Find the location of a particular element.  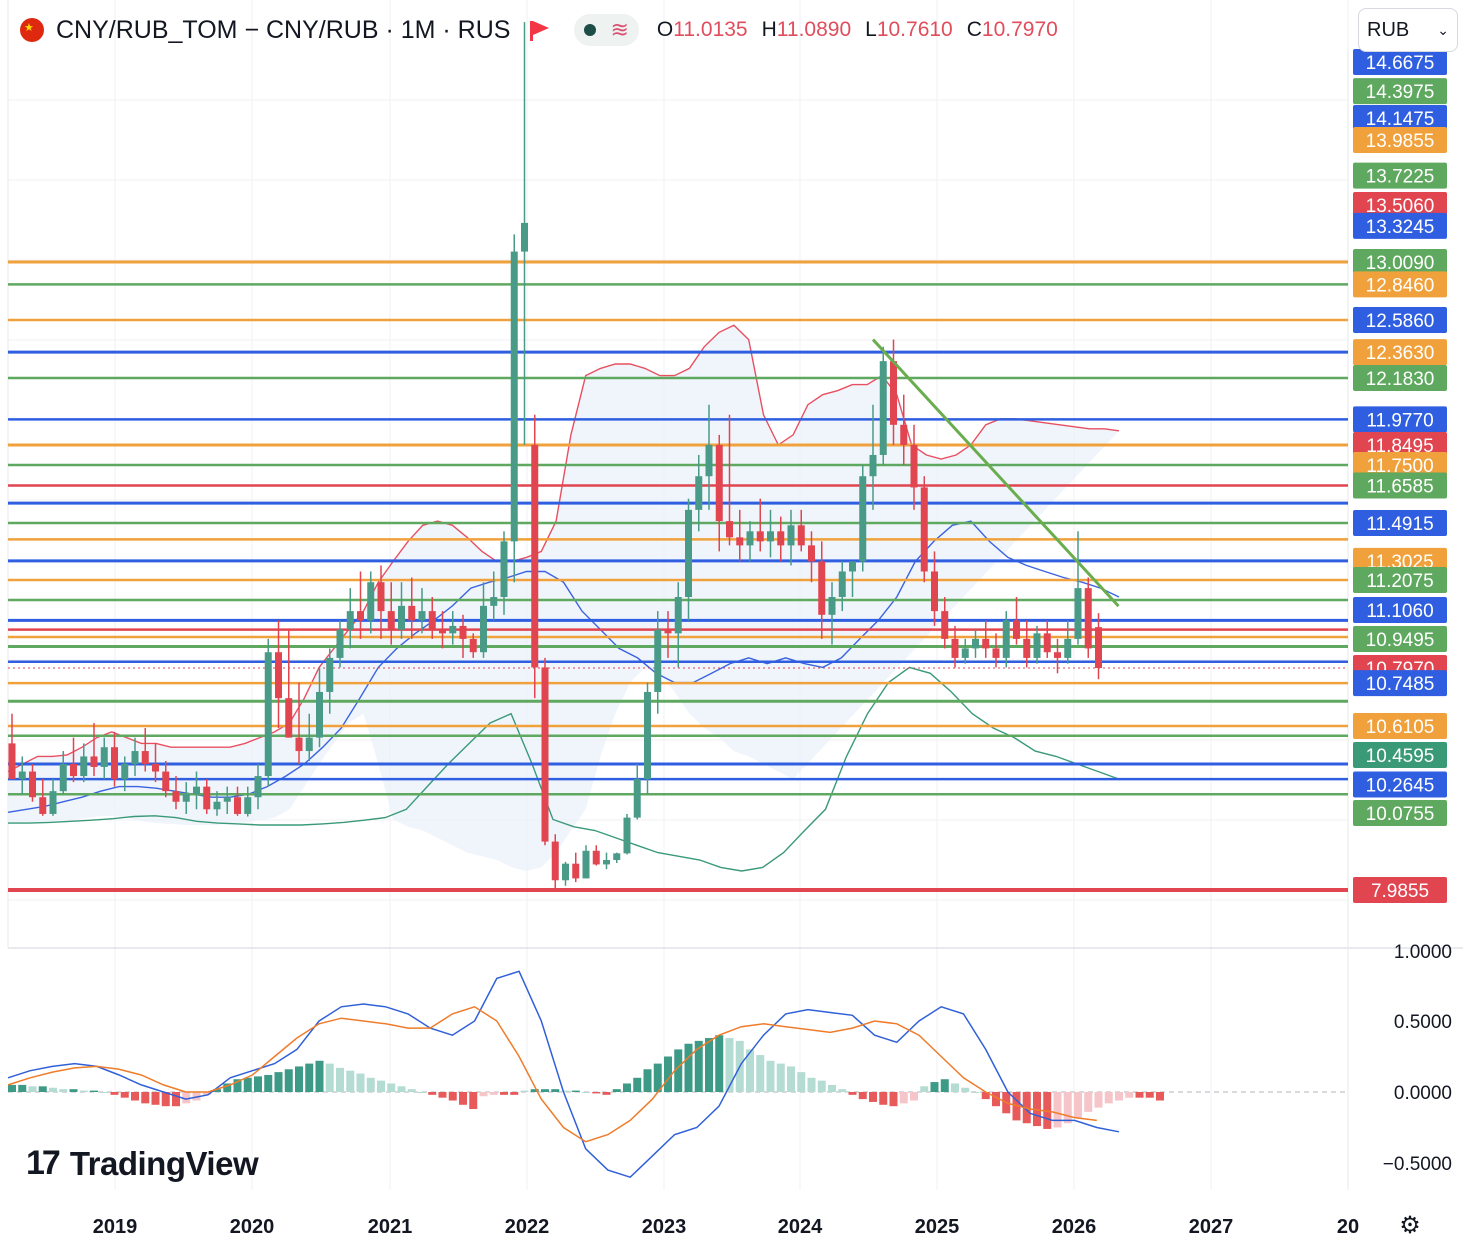

macd-line is located at coordinates (563, 1074).